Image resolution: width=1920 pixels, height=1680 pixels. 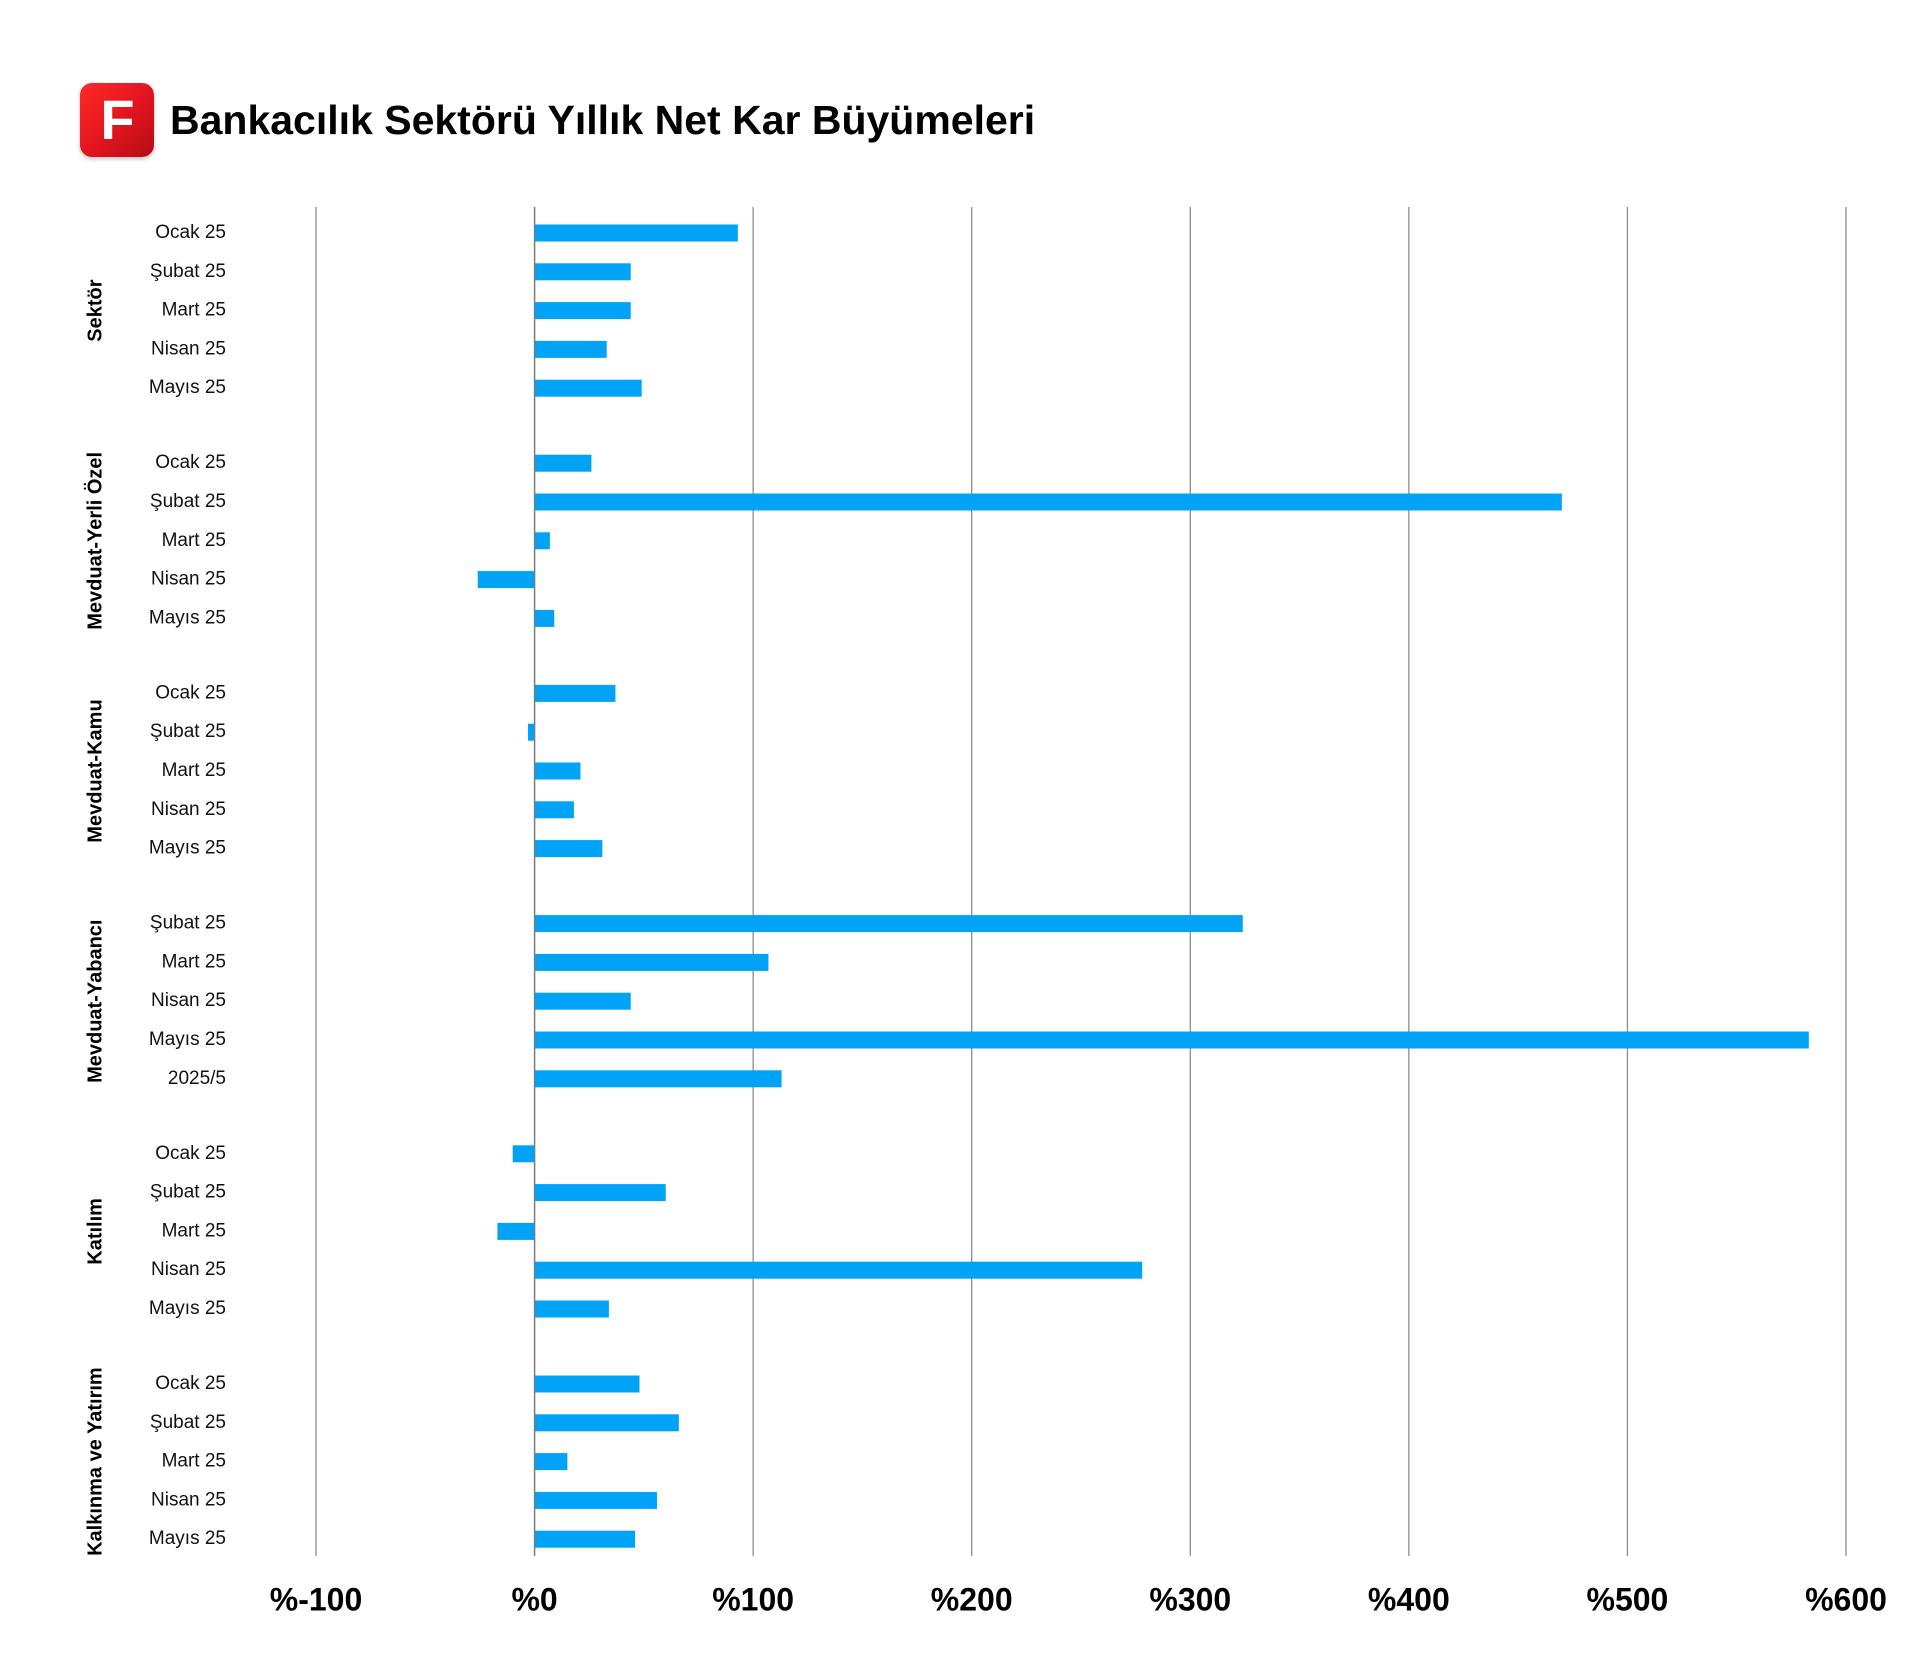 What do you see at coordinates (753, 1599) in the screenshot?
I see `x-tick-label: %100` at bounding box center [753, 1599].